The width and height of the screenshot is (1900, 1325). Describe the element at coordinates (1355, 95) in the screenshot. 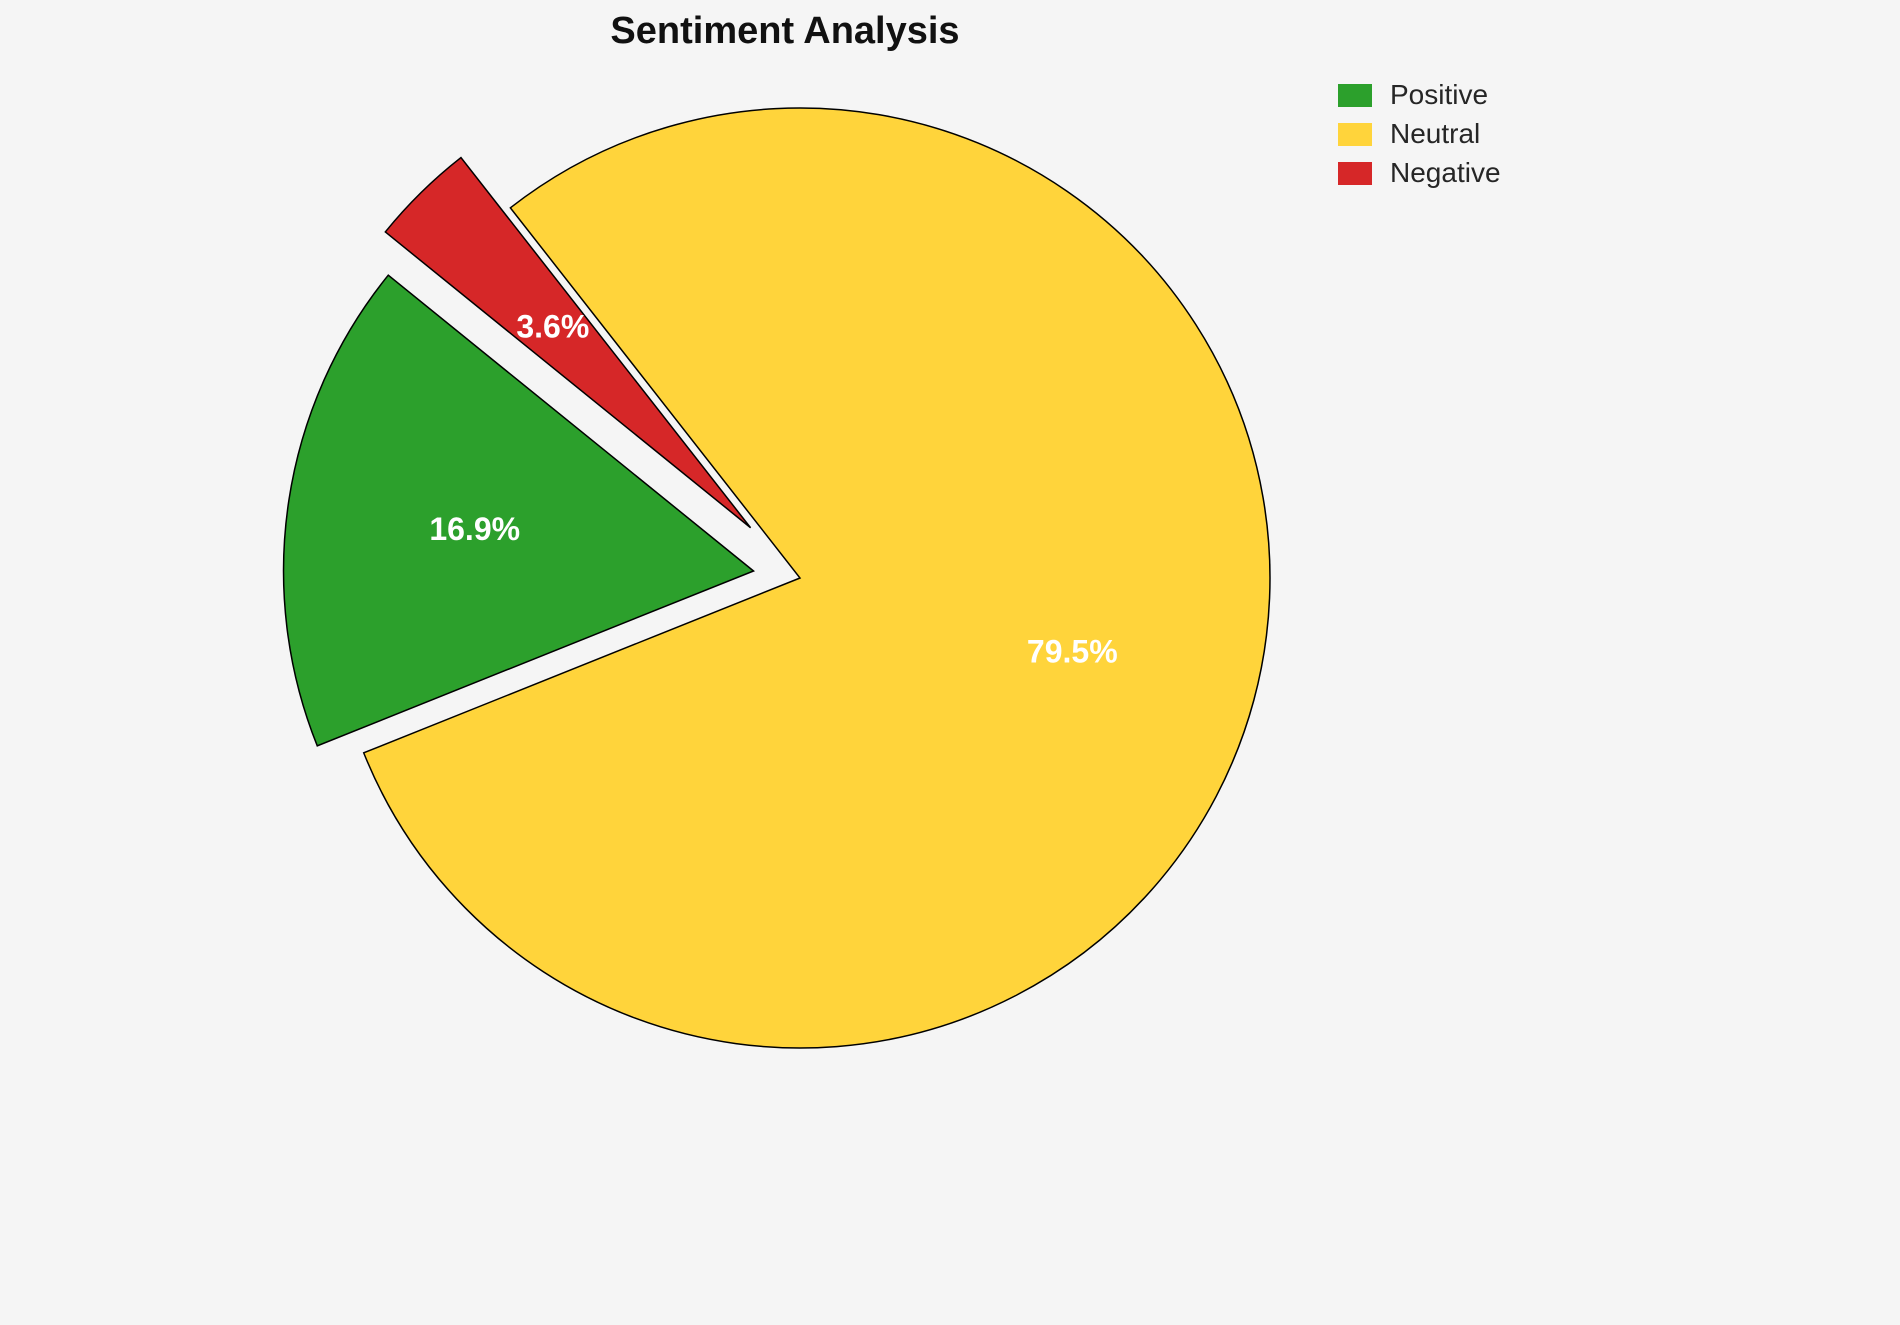

I see `legend-swatch-positive-icon` at that location.